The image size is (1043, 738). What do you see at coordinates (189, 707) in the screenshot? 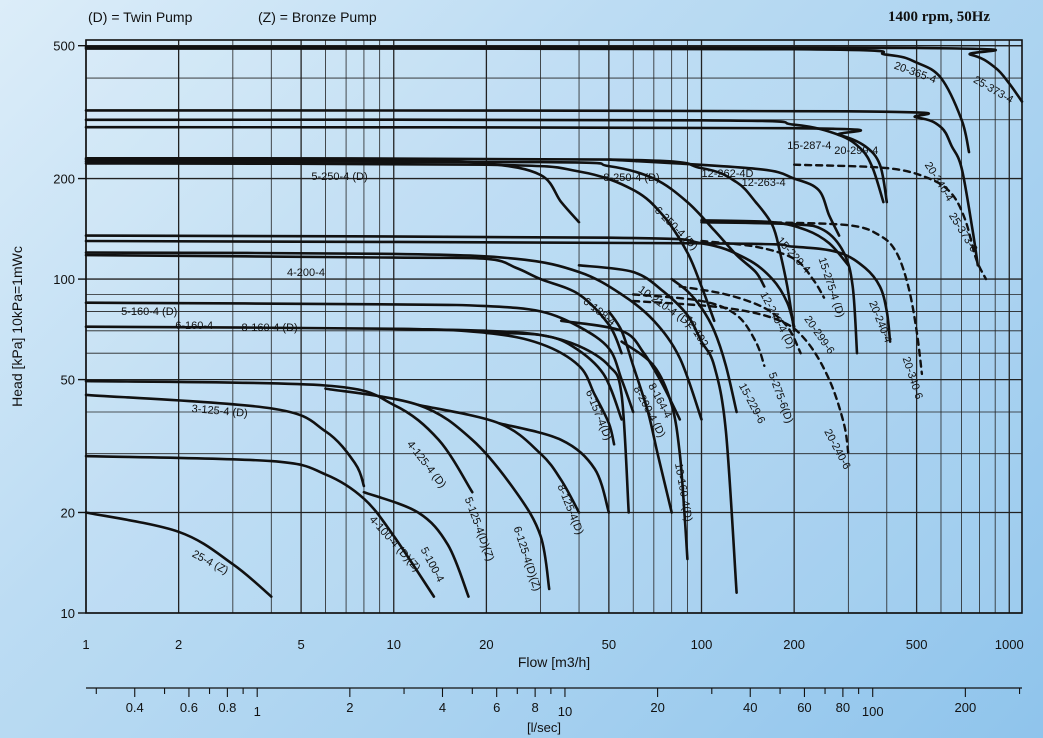
I see `secondary-tick-label: 0.6` at bounding box center [189, 707].